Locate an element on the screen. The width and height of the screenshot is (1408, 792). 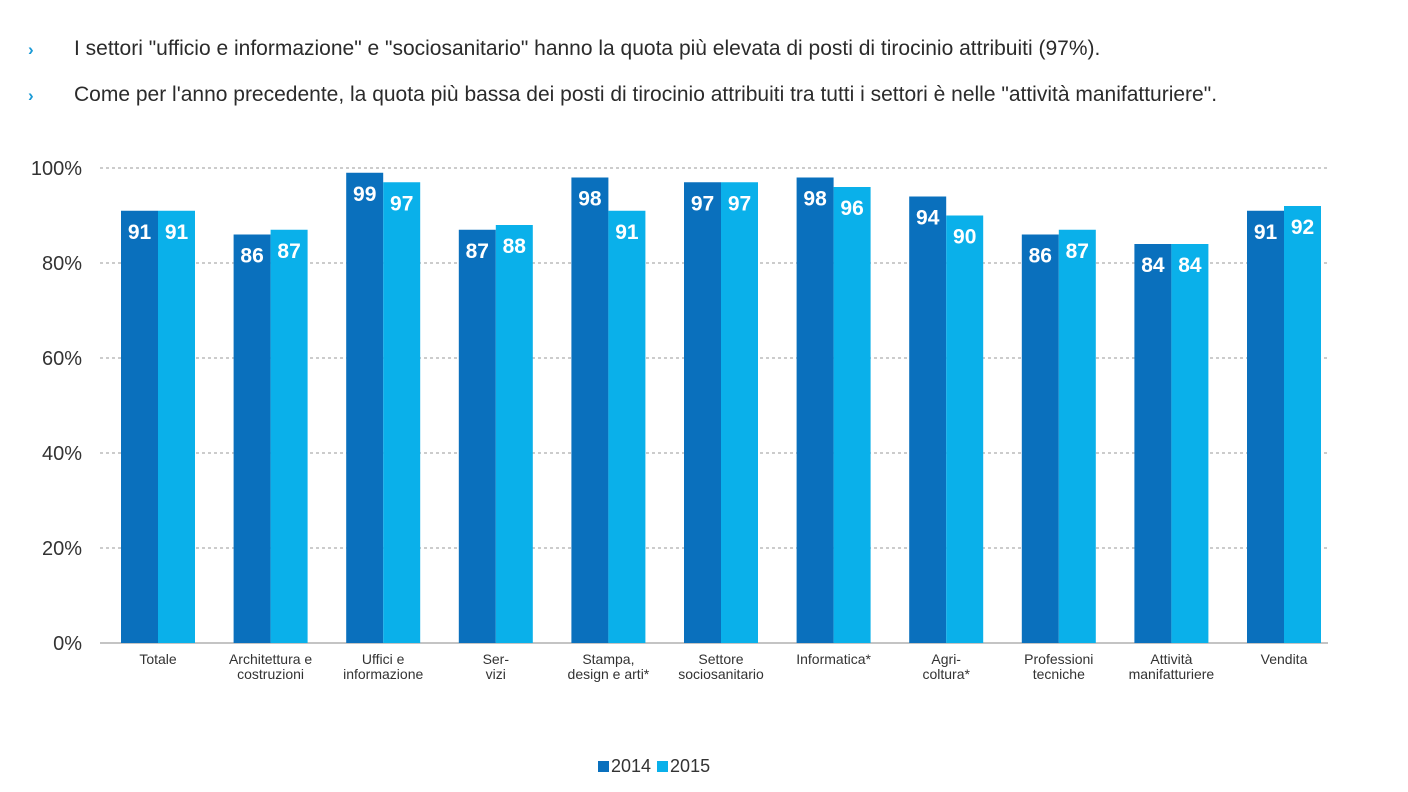
data-label: 92 is located at coordinates (1302, 227).